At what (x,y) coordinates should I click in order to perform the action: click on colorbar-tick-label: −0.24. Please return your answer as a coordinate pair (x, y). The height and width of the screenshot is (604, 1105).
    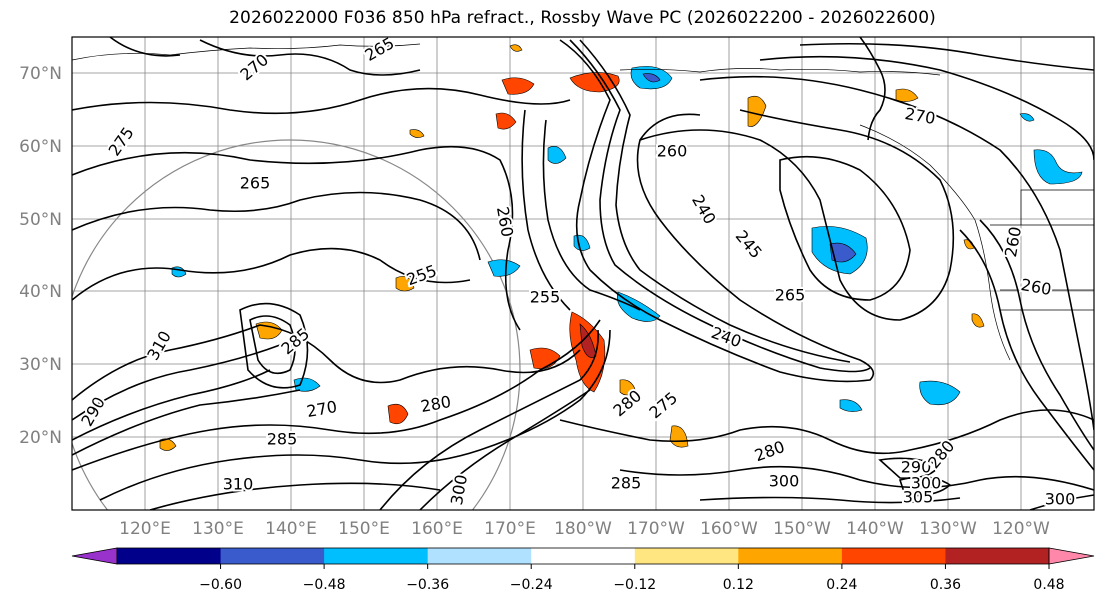
    Looking at the image, I should click on (531, 585).